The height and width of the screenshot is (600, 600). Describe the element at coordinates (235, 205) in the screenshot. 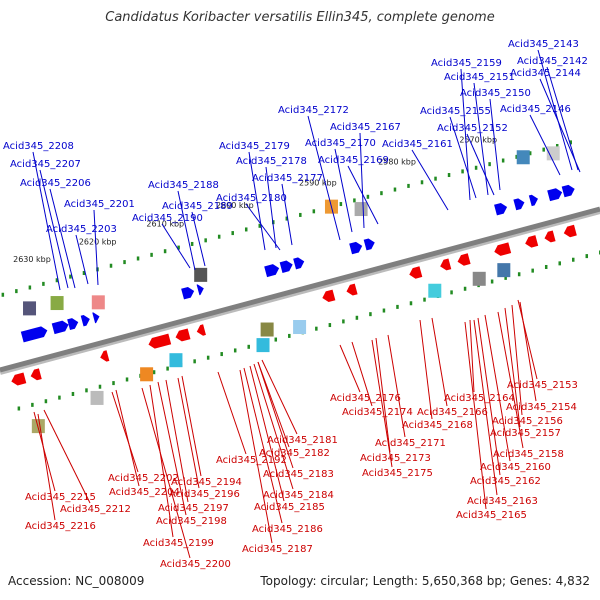

I see `scale-label: 2600 kbp` at that location.